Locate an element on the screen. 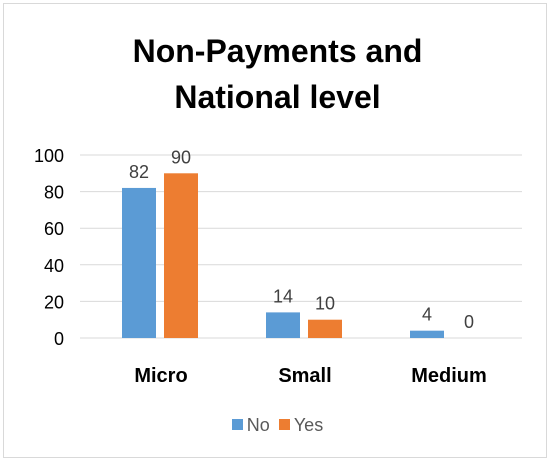  data-label: 10 is located at coordinates (325, 304).